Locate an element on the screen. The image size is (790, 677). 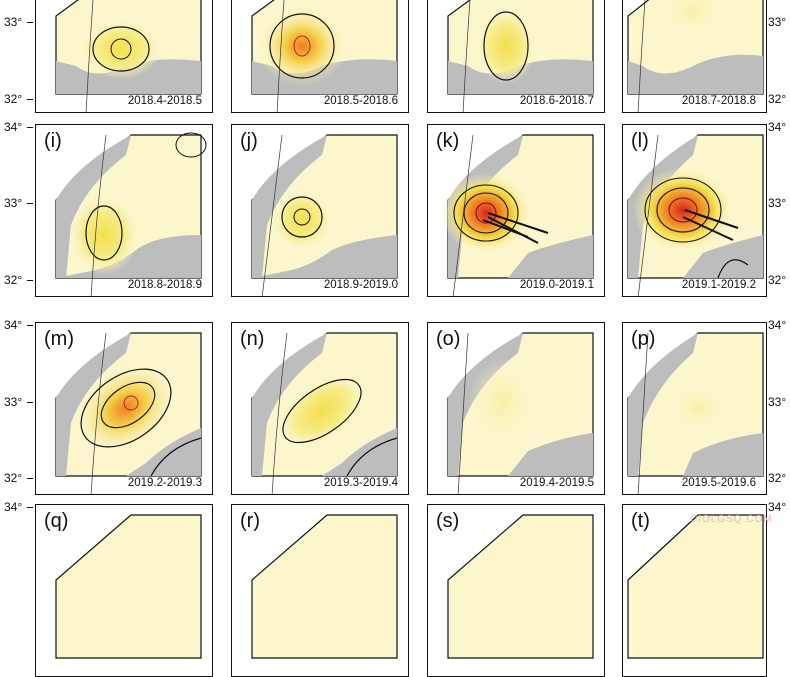
panel-label: (q) is located at coordinates (56, 521).